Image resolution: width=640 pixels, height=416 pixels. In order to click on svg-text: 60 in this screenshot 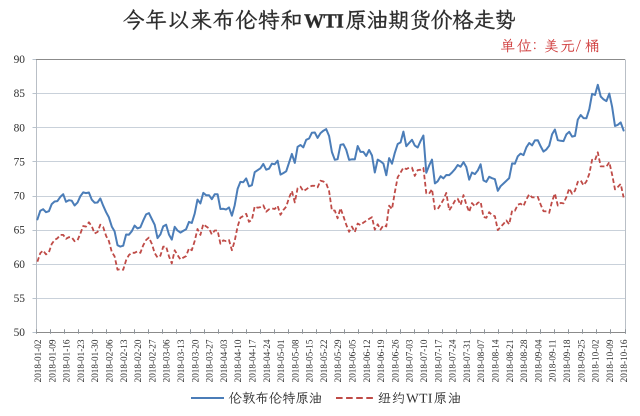, I will do `click(20, 265)`.